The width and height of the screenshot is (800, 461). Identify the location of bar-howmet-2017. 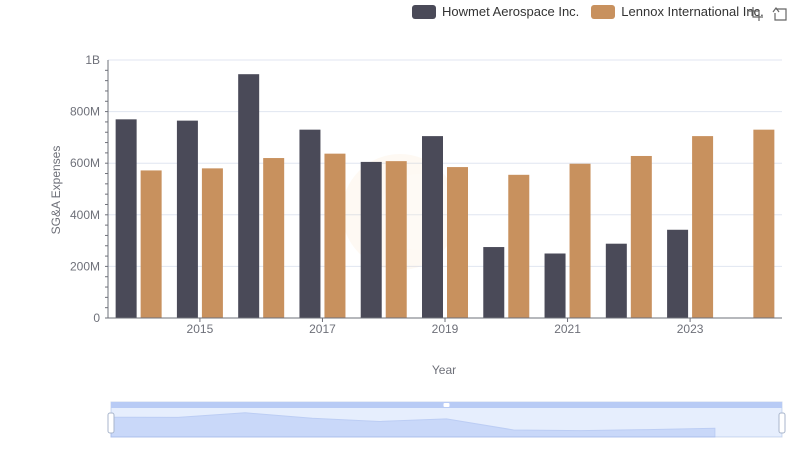
(310, 223).